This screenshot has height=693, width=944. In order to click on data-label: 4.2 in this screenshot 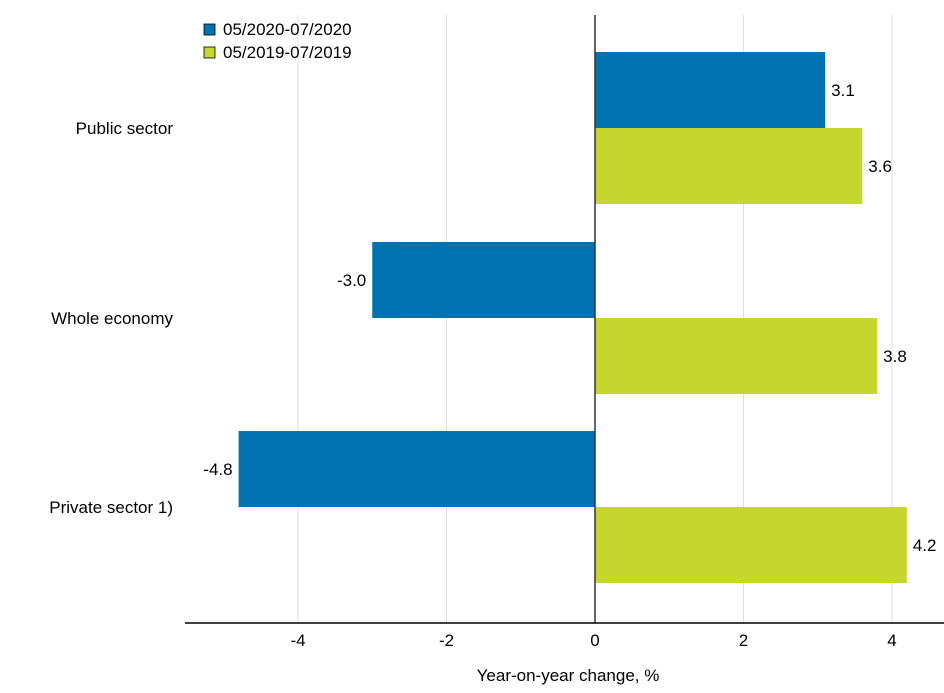, I will do `click(925, 545)`.